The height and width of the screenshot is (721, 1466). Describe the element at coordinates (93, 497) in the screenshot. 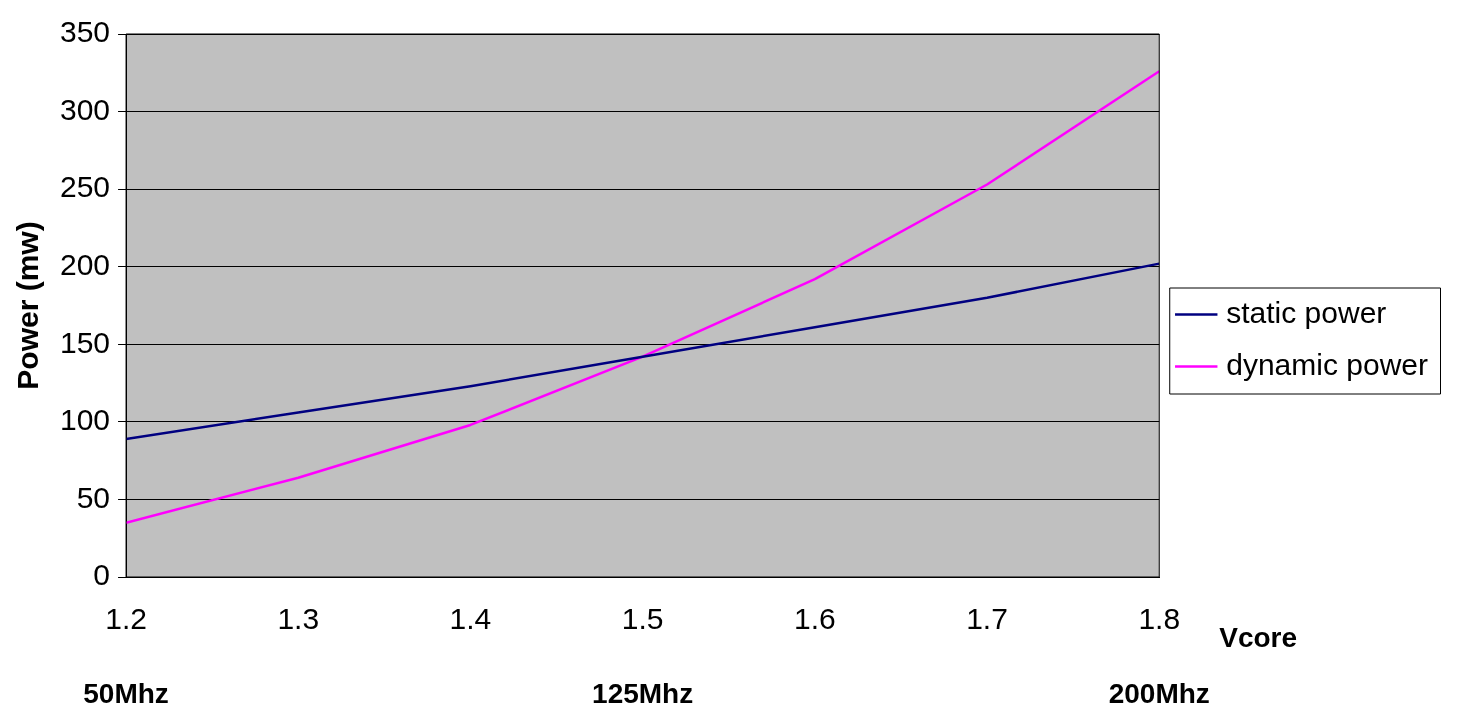

I see `y-tick-label: 50` at that location.